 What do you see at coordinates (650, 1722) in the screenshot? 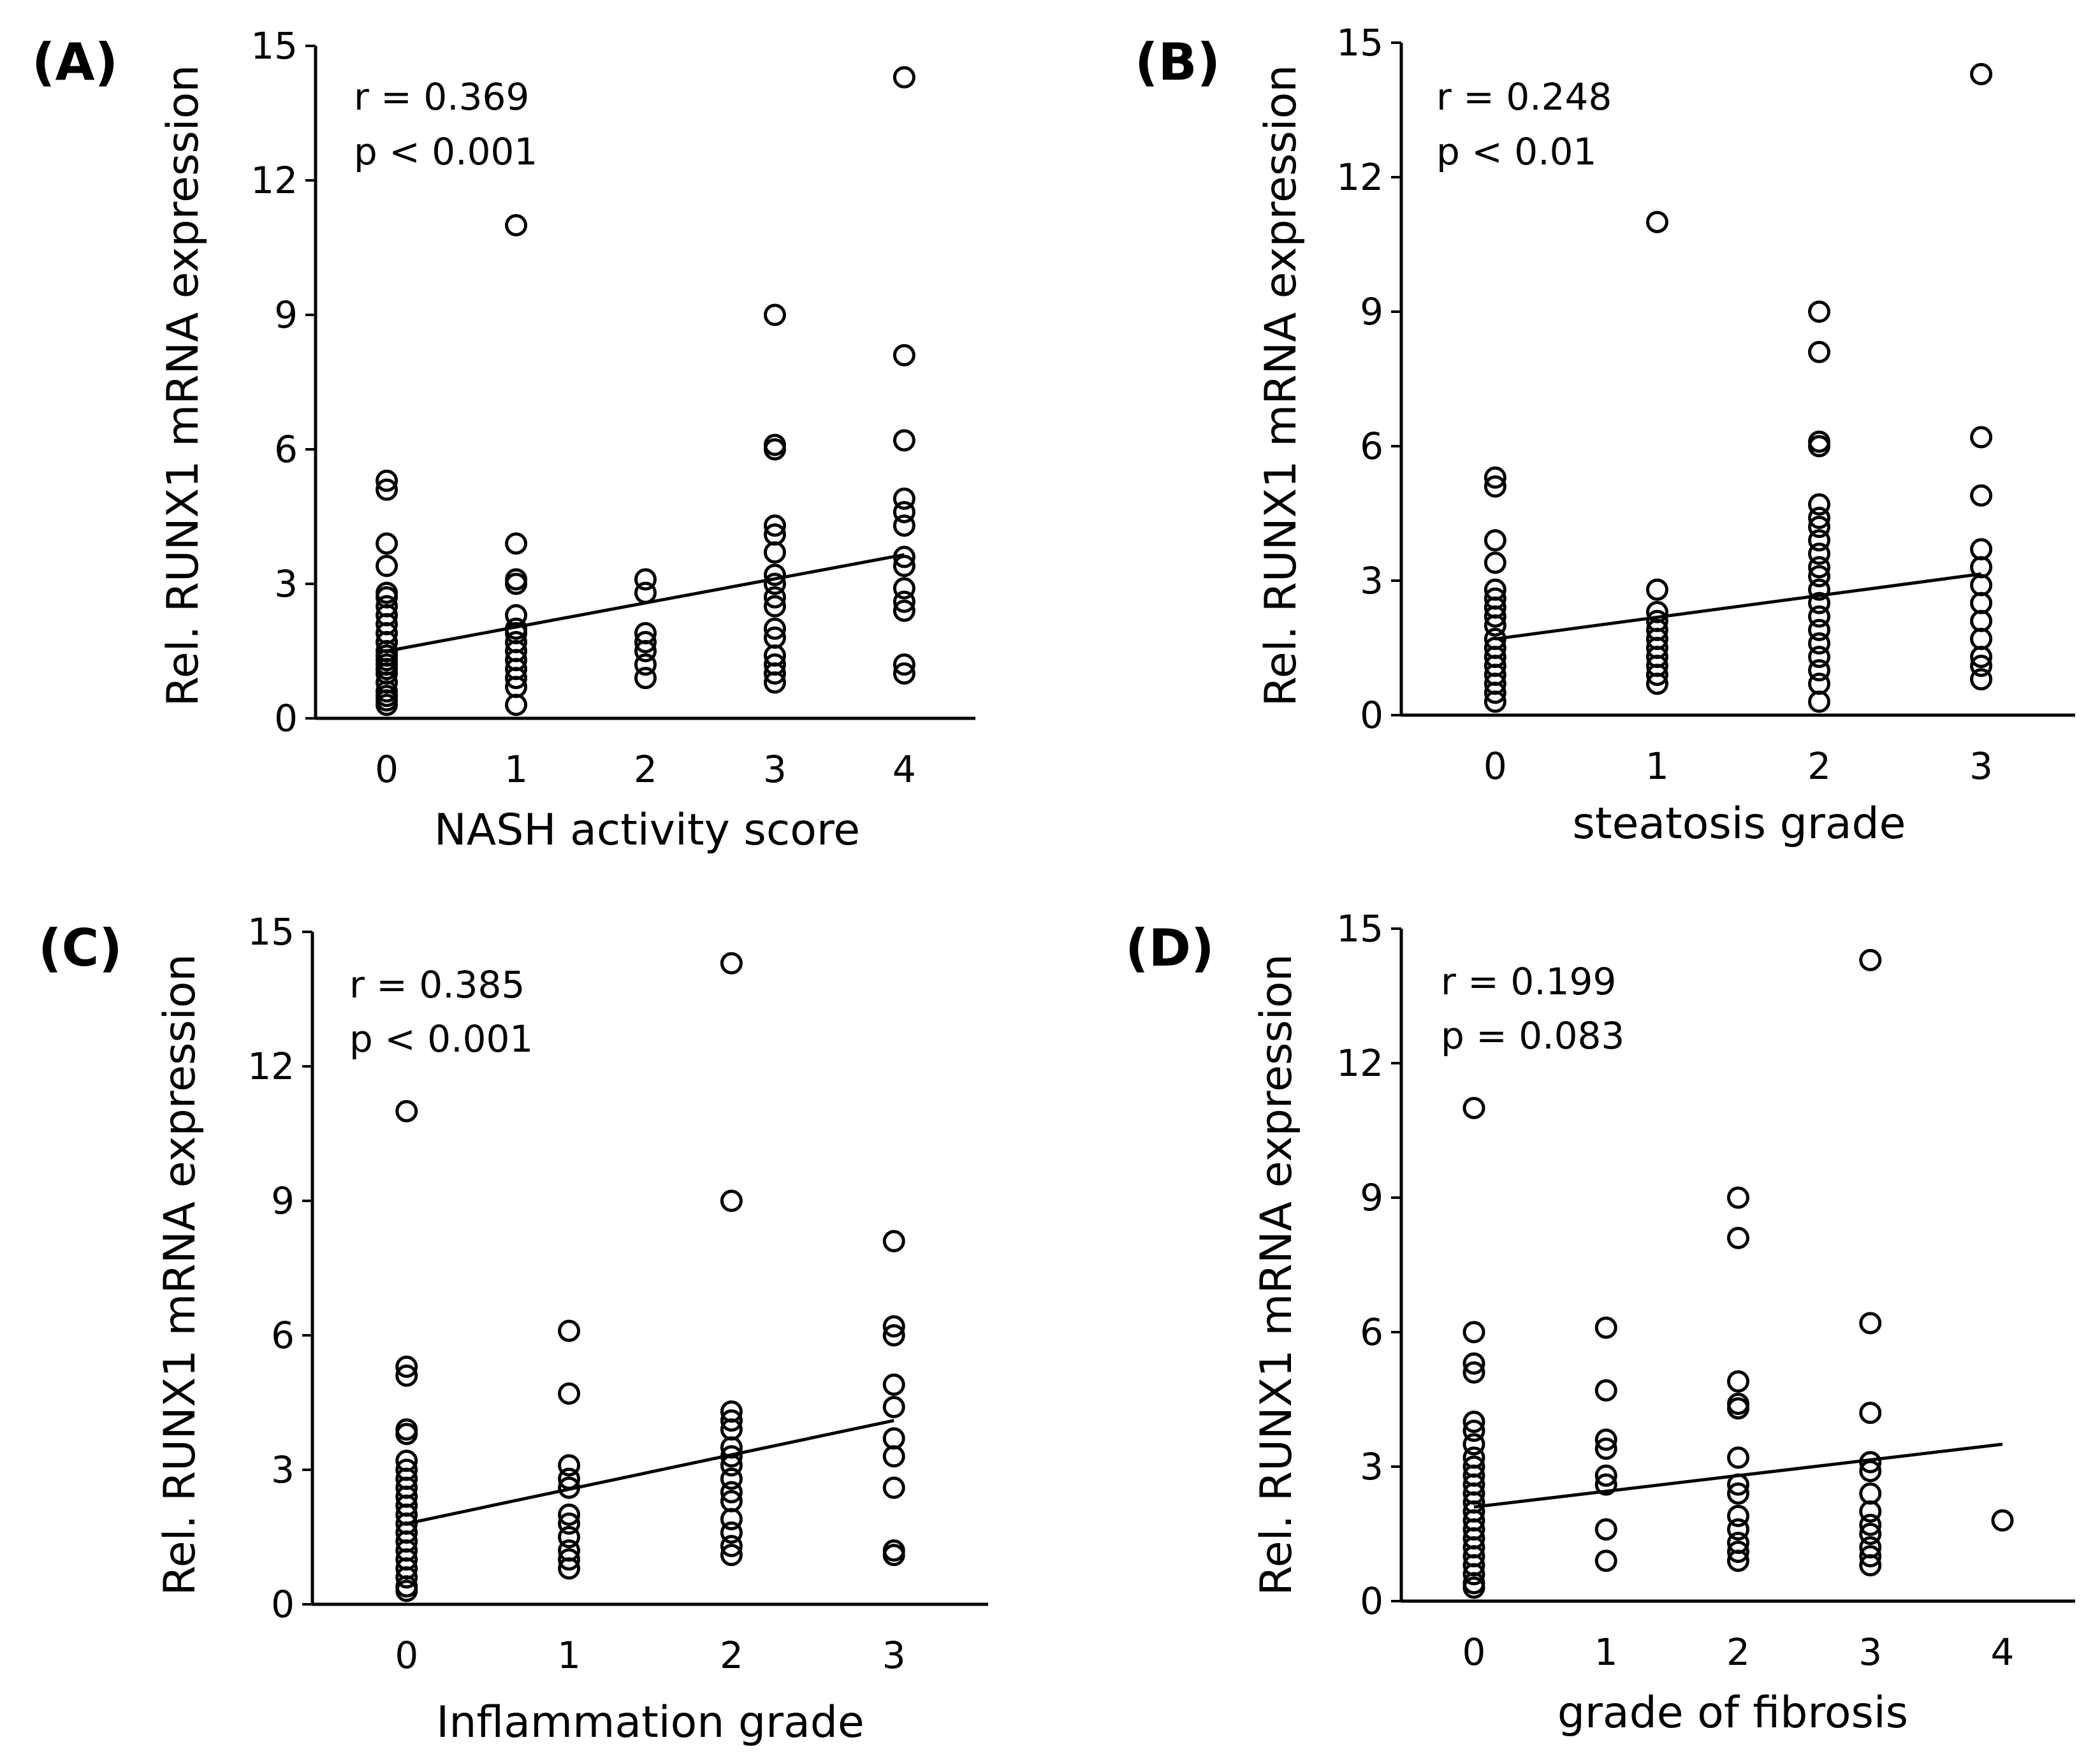
I see `x-axis-title-c: Inflammation grade` at bounding box center [650, 1722].